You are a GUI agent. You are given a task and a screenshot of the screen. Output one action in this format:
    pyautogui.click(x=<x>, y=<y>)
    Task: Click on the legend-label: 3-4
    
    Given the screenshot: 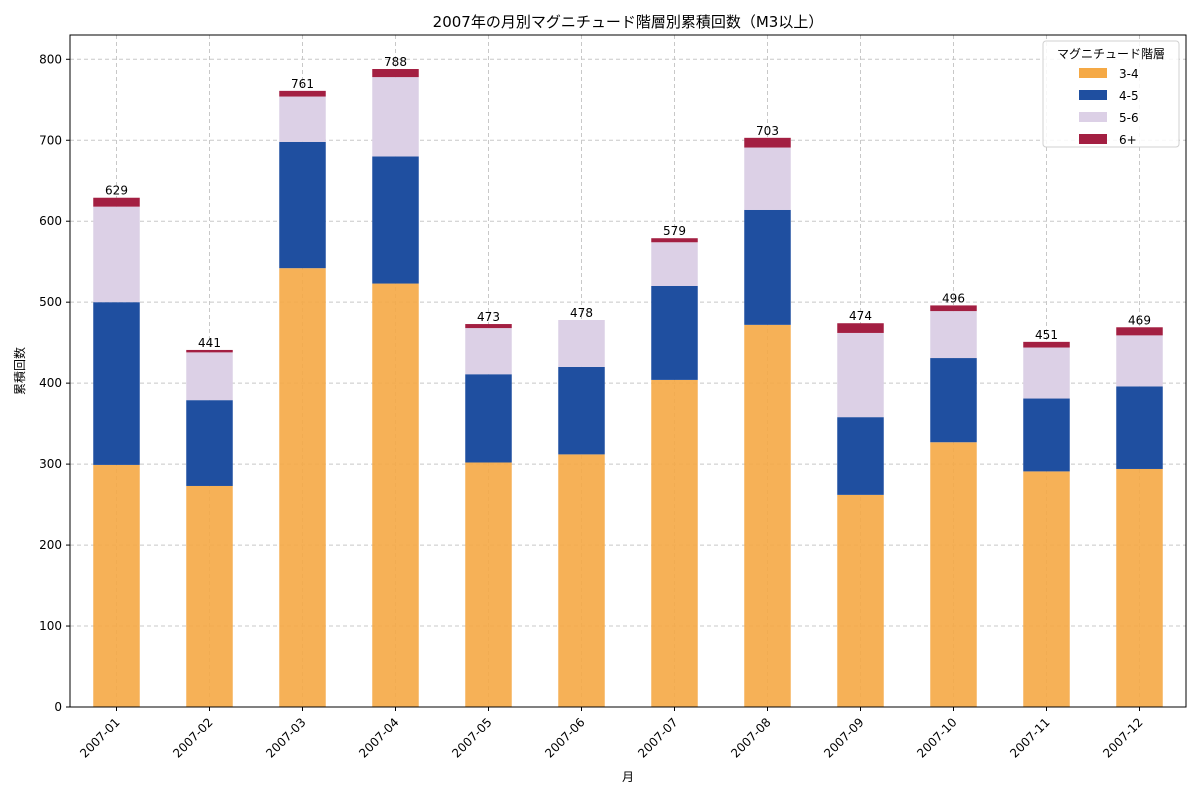 What is the action you would take?
    pyautogui.click(x=1129, y=74)
    